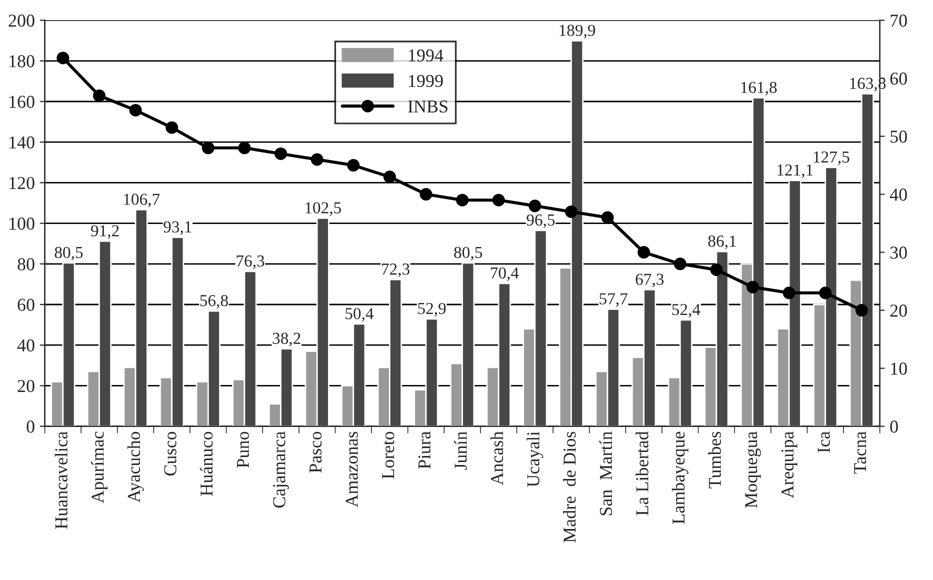 The image size is (933, 580). What do you see at coordinates (894, 426) in the screenshot?
I see `y2-tick-label: 0` at bounding box center [894, 426].